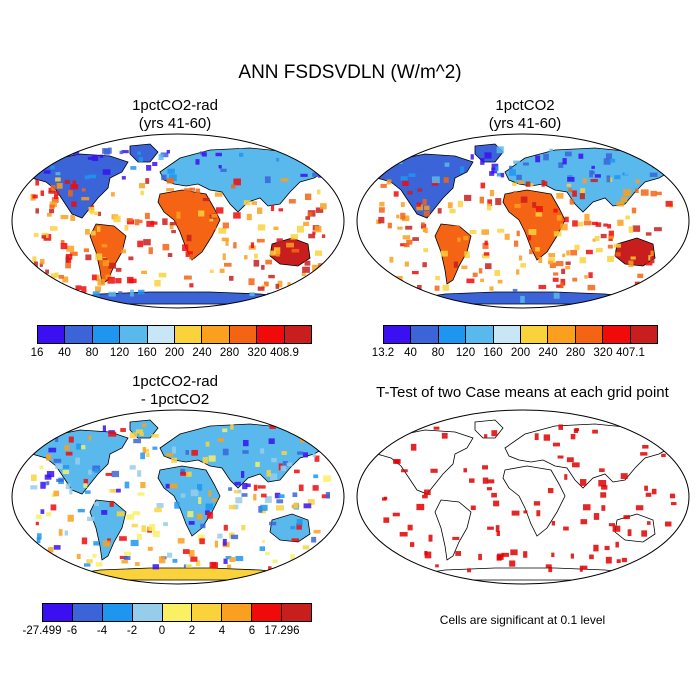 The image size is (700, 700). I want to click on colorbar-label: 280, so click(229, 353).